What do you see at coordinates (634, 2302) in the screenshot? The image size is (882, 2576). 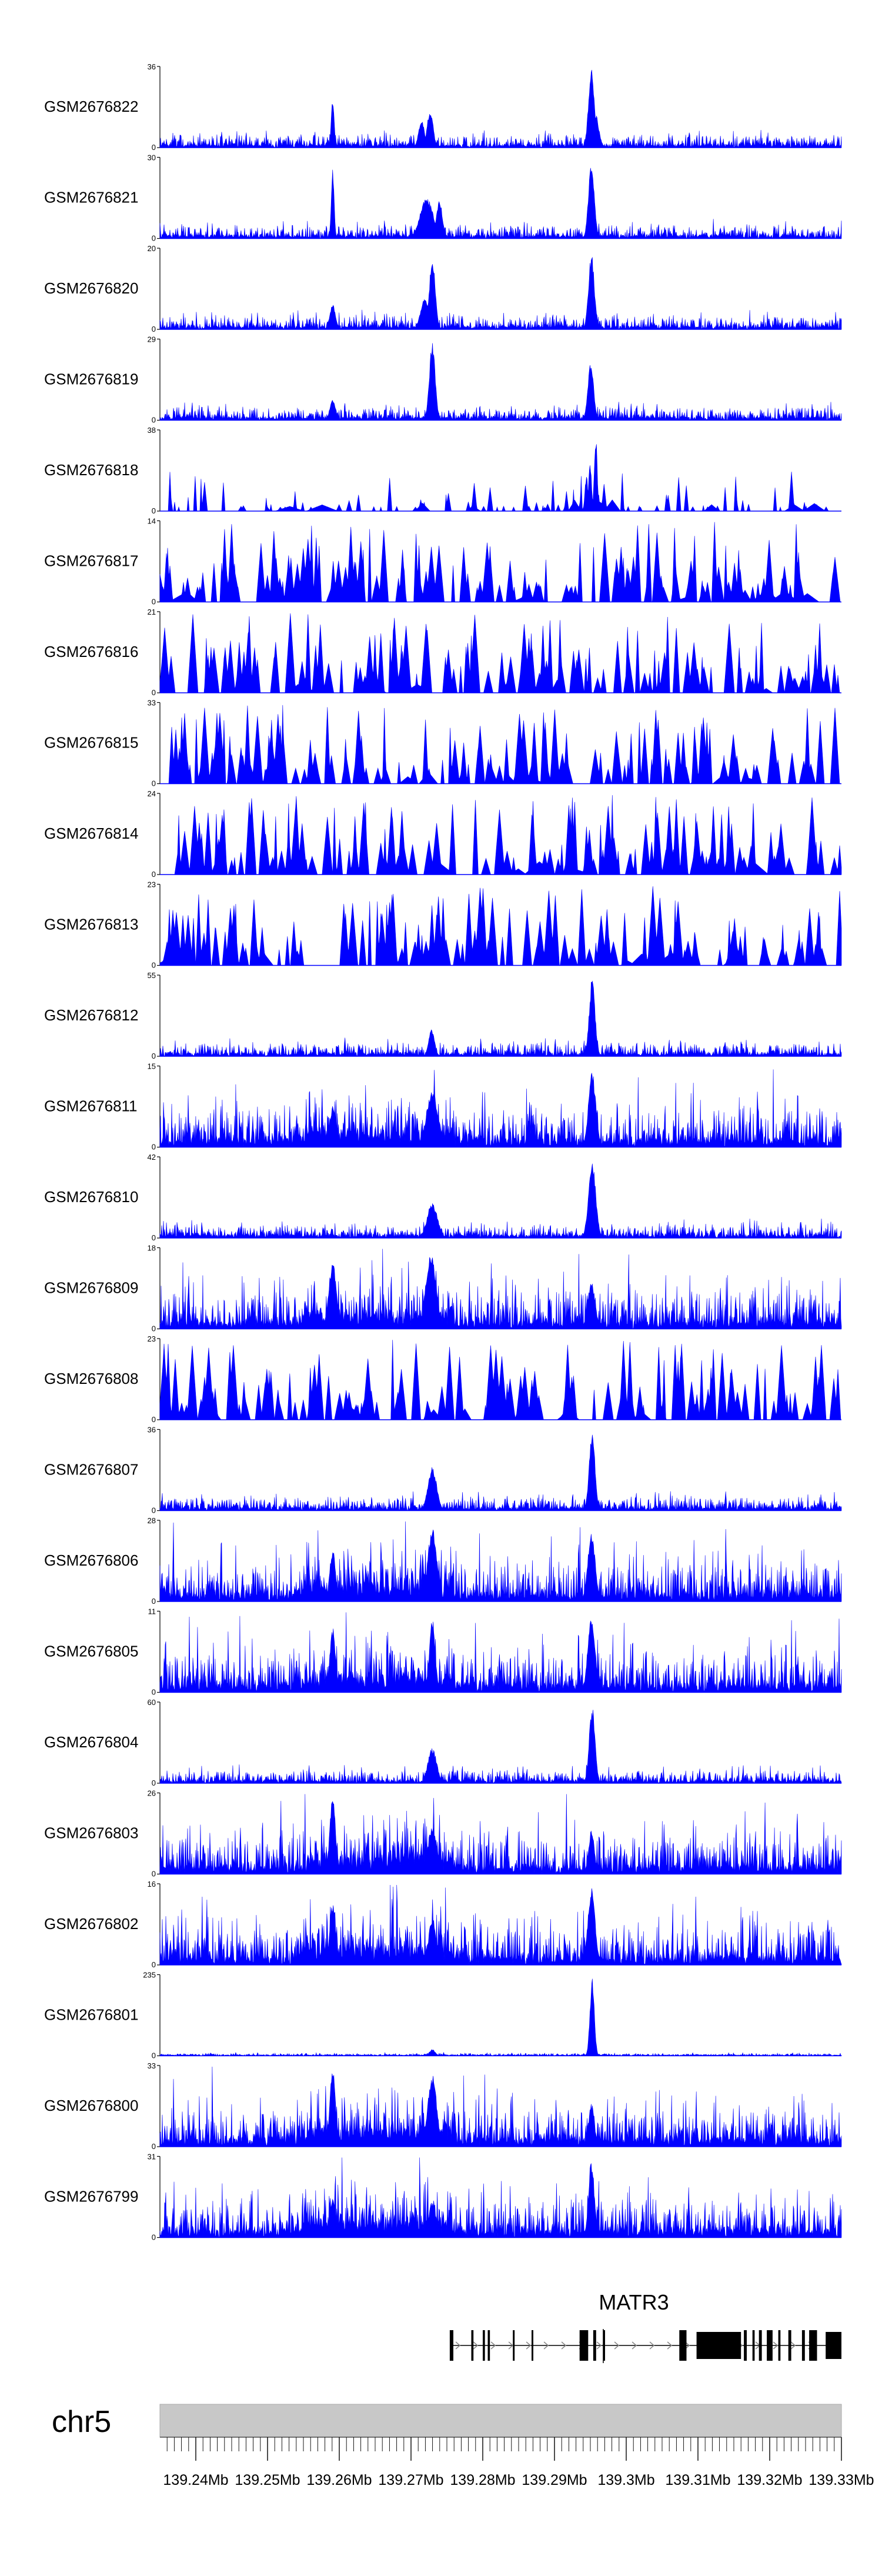 I see `gene-name-label: MATR3` at bounding box center [634, 2302].